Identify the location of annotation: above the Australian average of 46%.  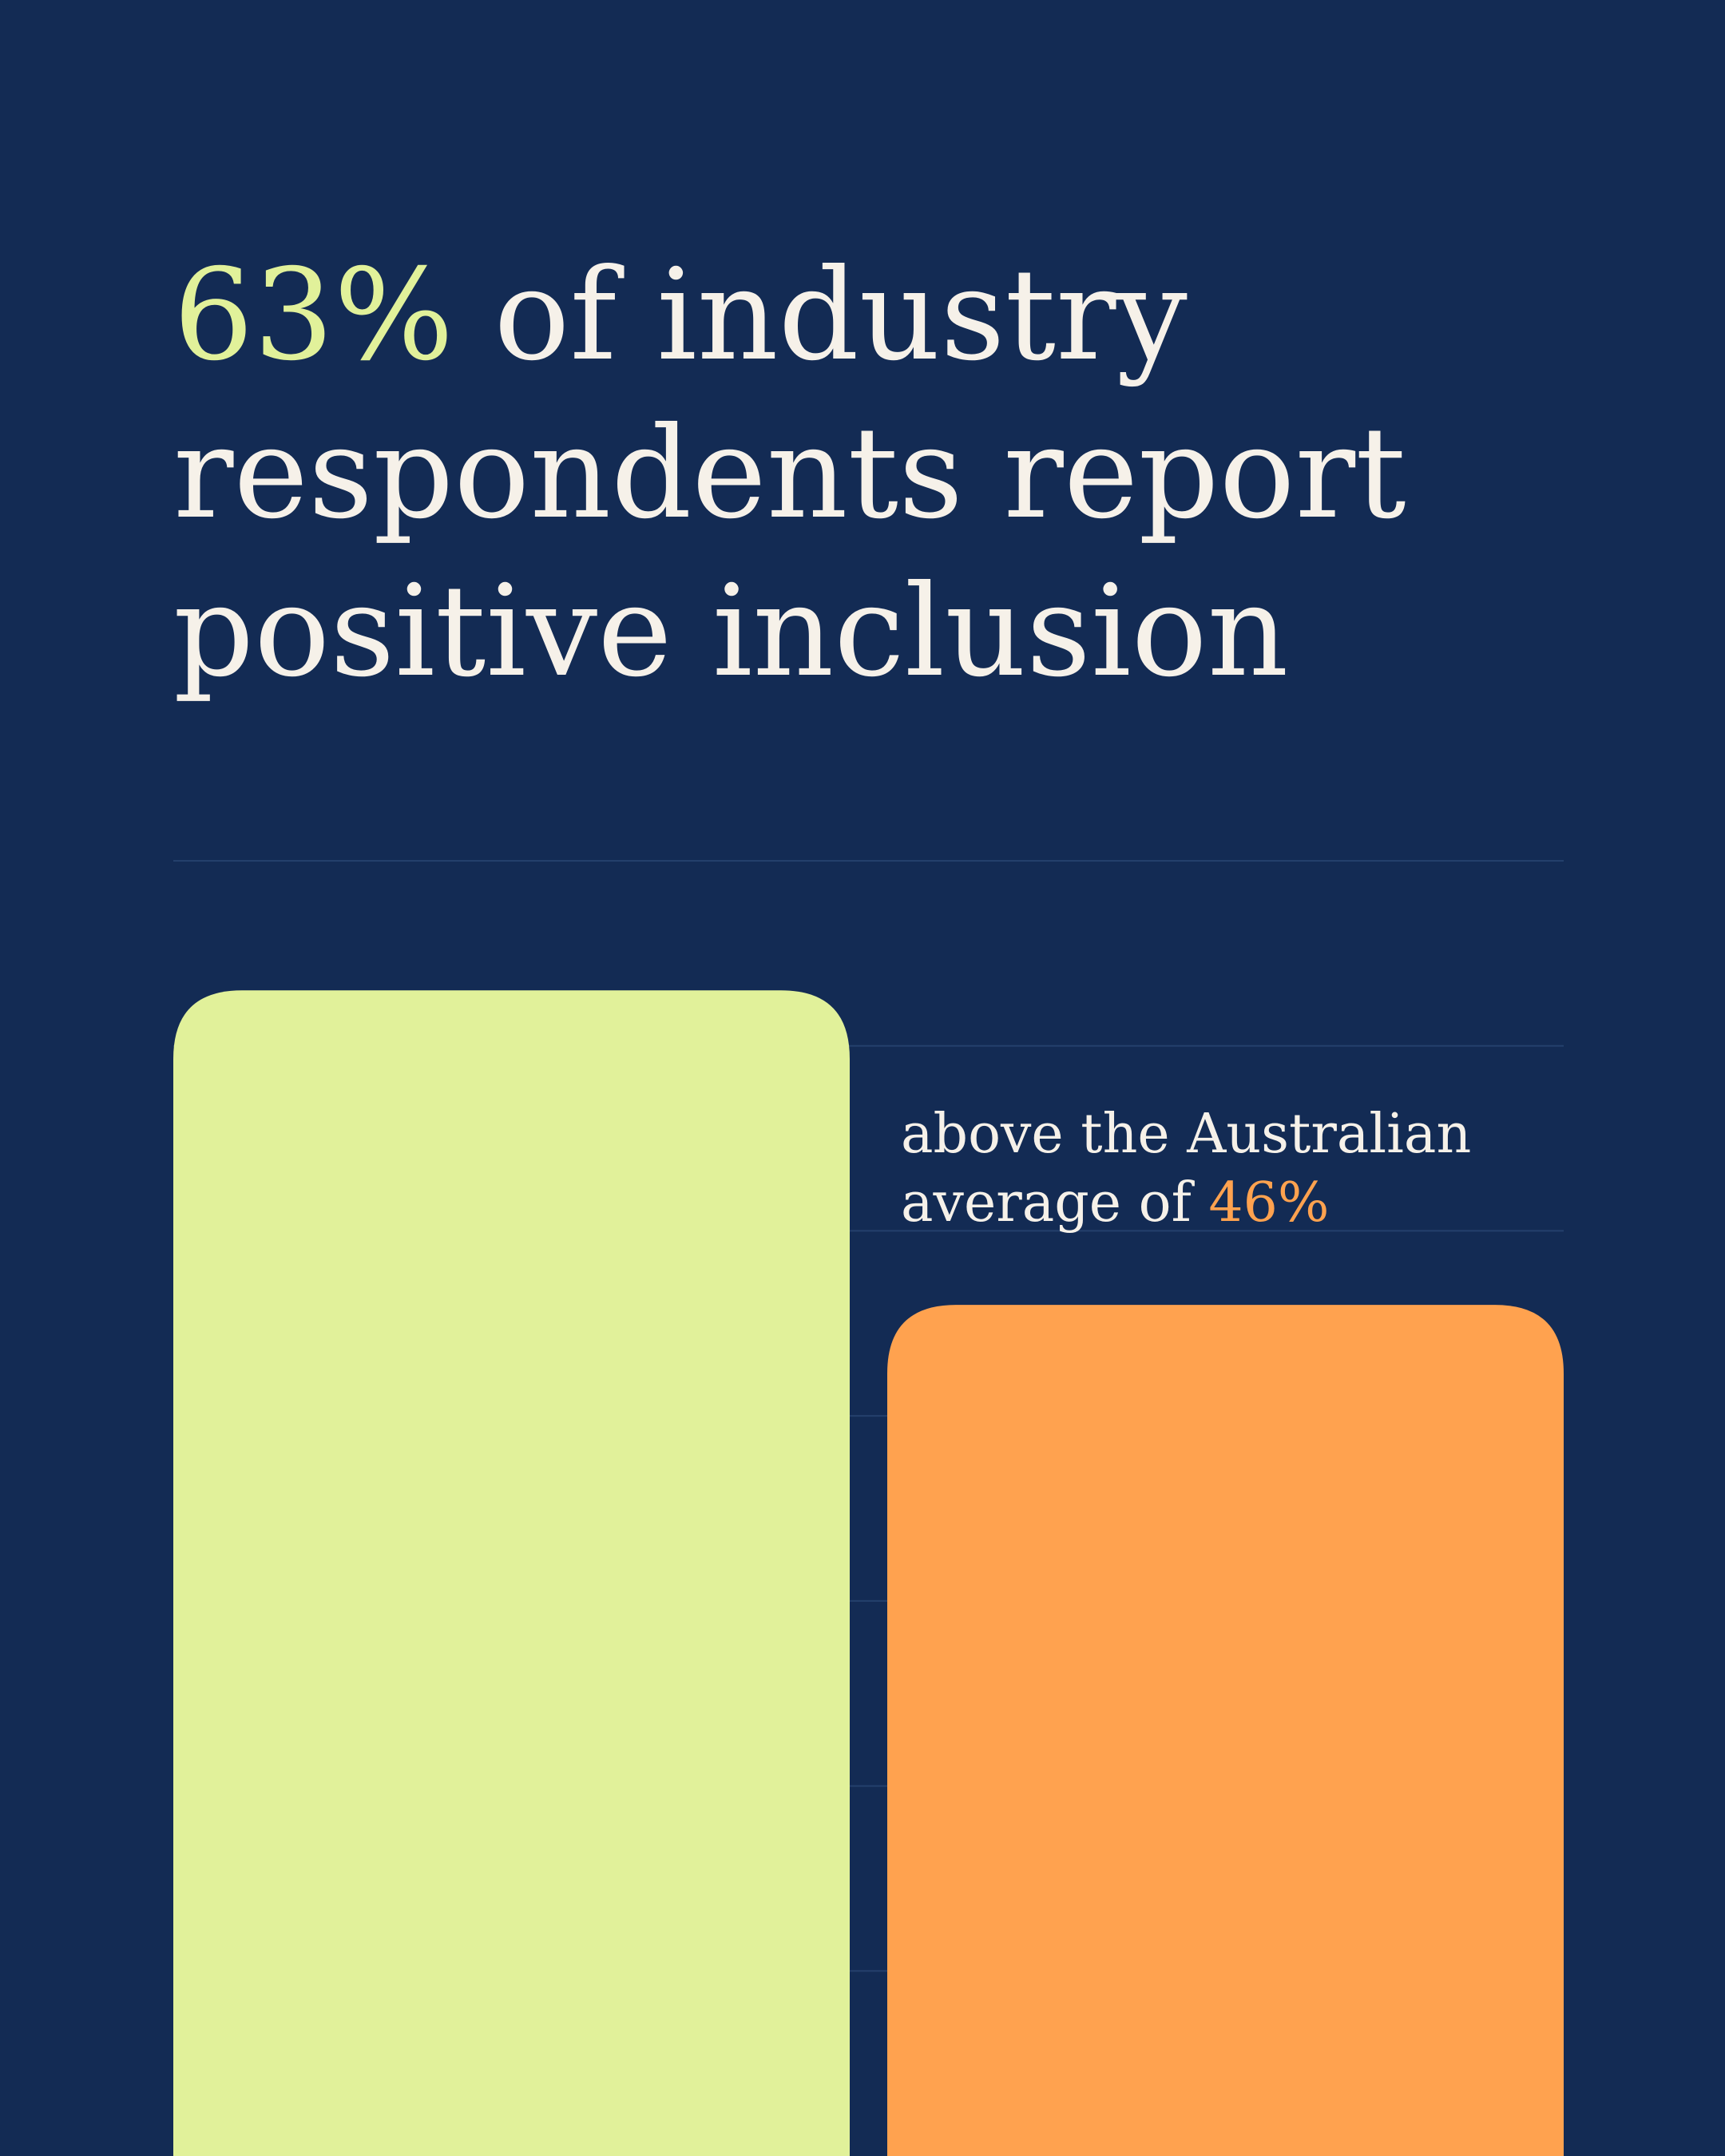
(1241, 1169).